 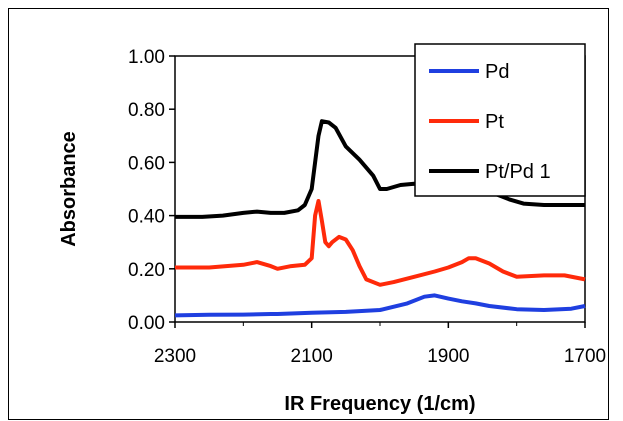 I want to click on x-axis: 2300 2100 1900 1700, so click(x=380, y=344).